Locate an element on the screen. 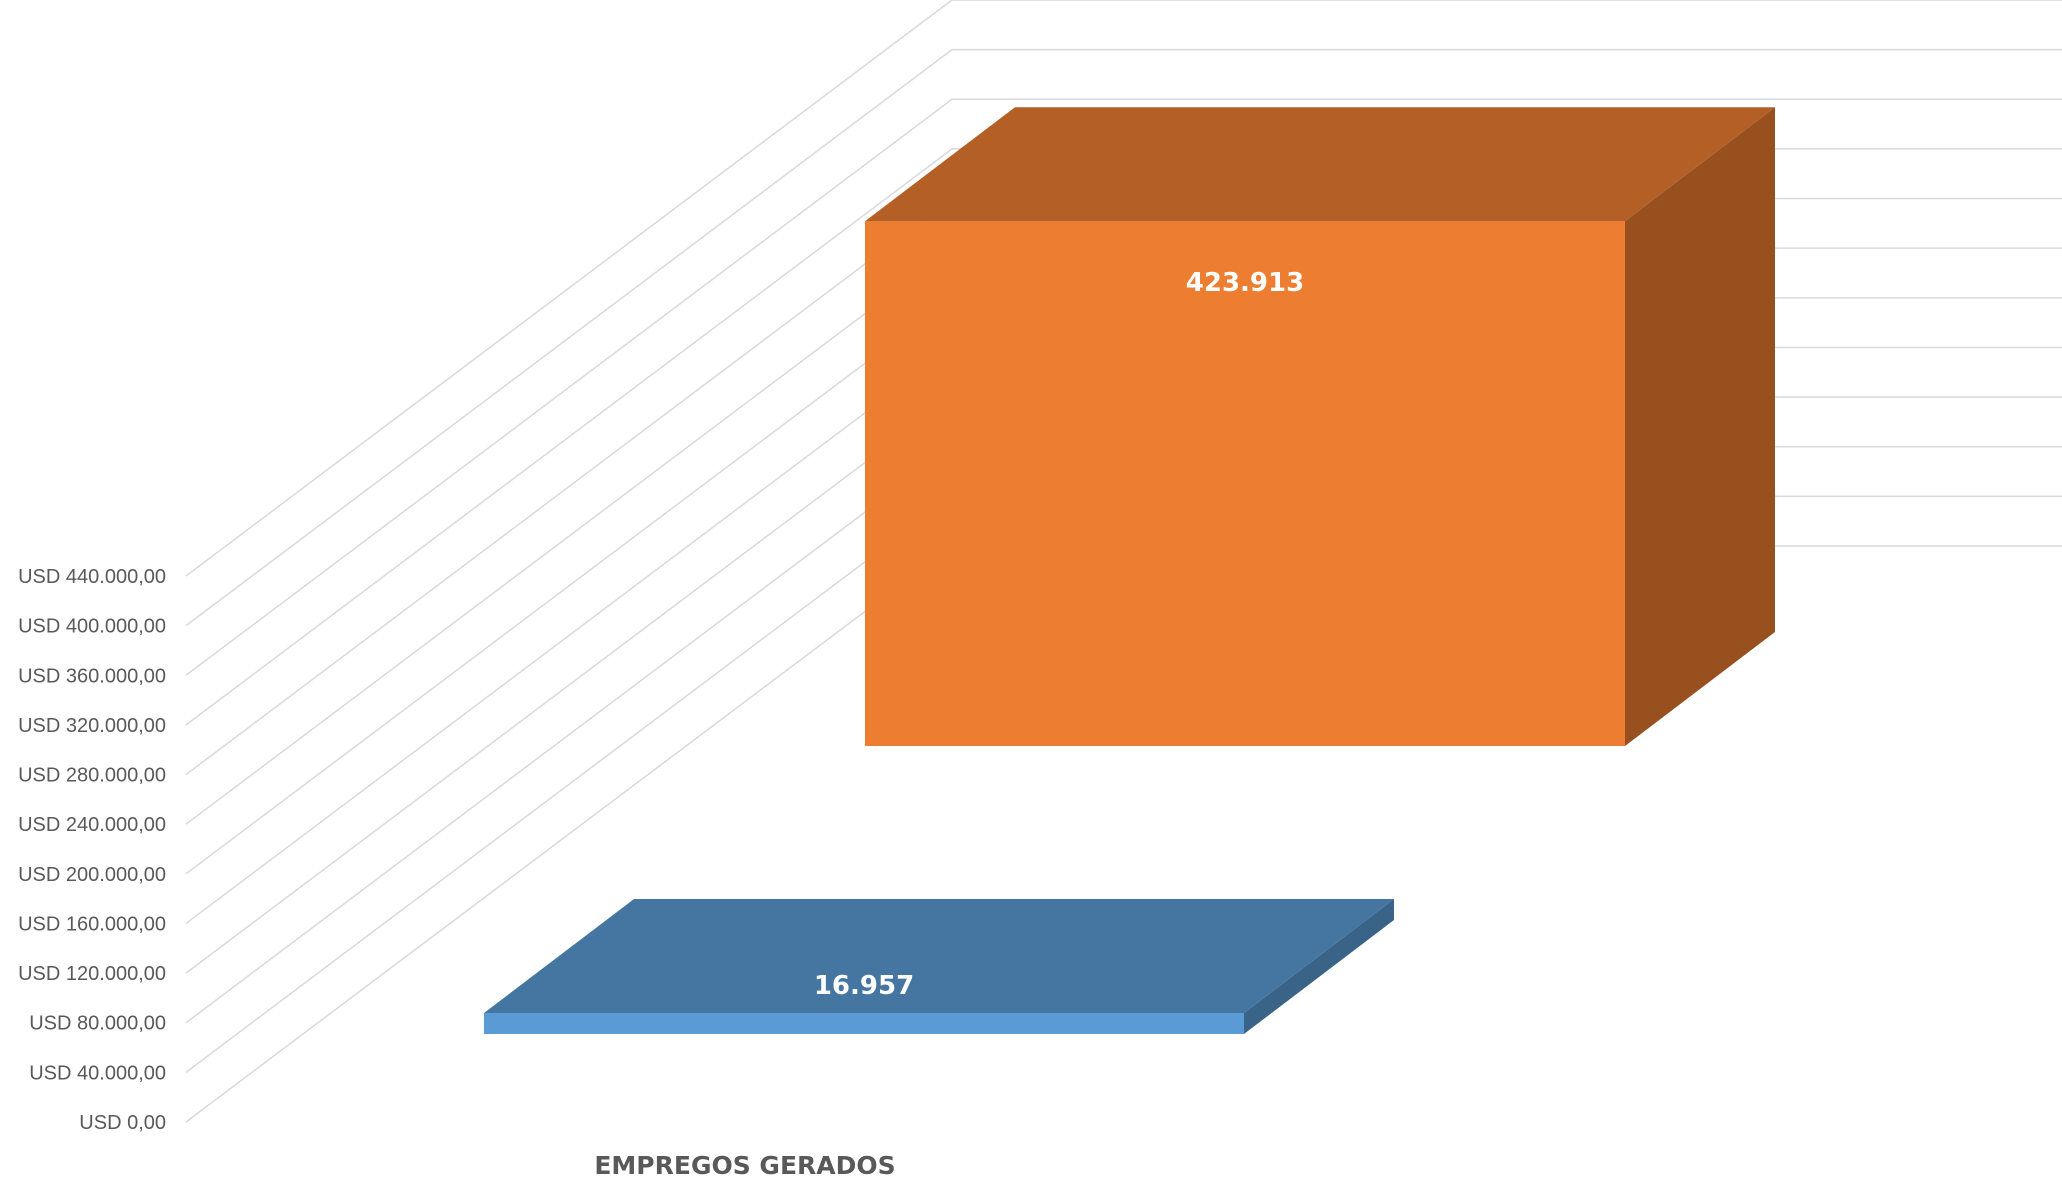  y-tick-label: USD 200.000,00 is located at coordinates (92, 875).